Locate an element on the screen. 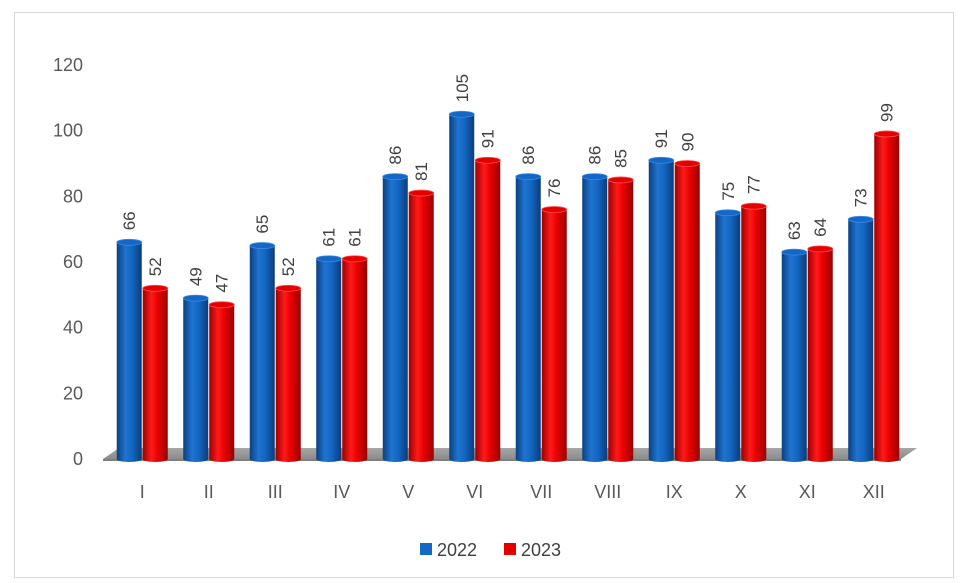 Image resolution: width=960 pixels, height=583 pixels. x-tick-label: II is located at coordinates (209, 492).